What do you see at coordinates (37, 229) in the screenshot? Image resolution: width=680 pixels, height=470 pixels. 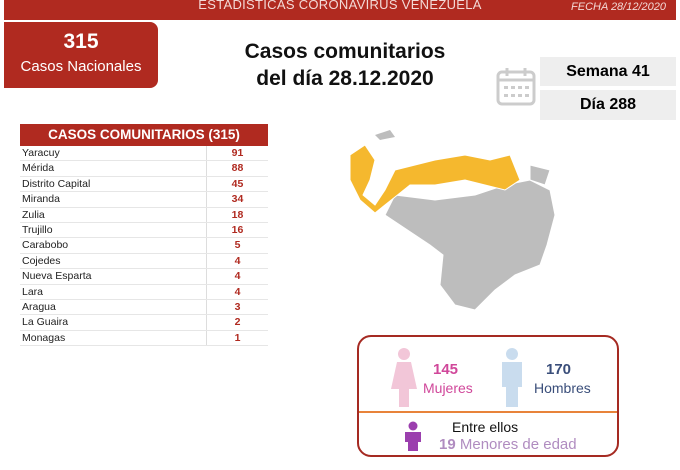 I see `state-name: Trujillo` at bounding box center [37, 229].